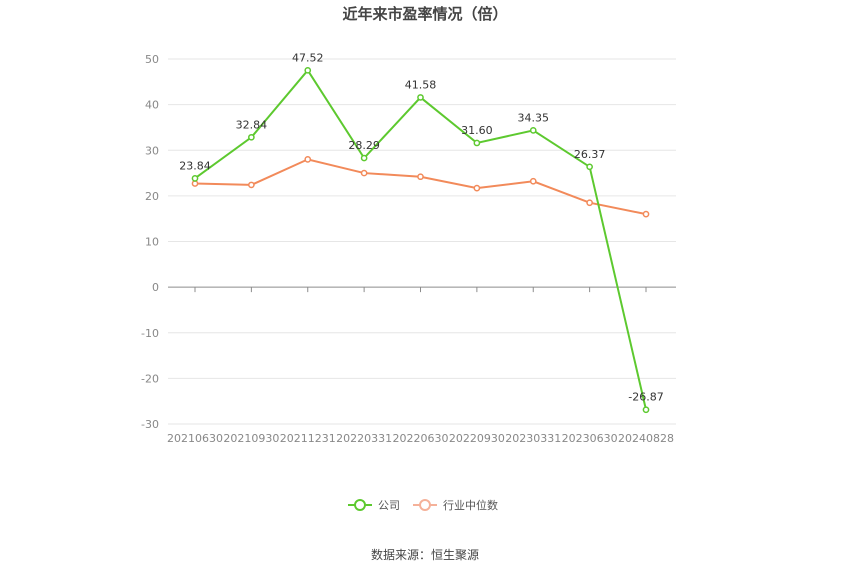  What do you see at coordinates (421, 438) in the screenshot?
I see `x-tick-label: 20220630` at bounding box center [421, 438].